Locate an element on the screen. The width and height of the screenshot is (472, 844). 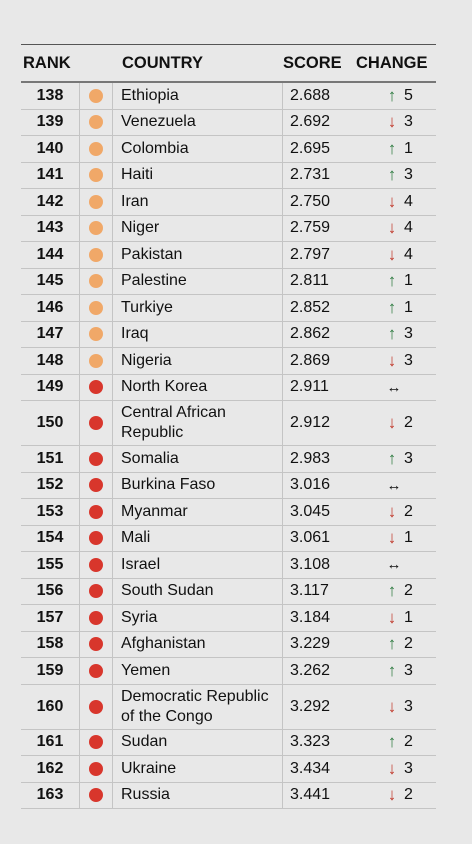
country-cell: Venezuela is located at coordinates (198, 122).